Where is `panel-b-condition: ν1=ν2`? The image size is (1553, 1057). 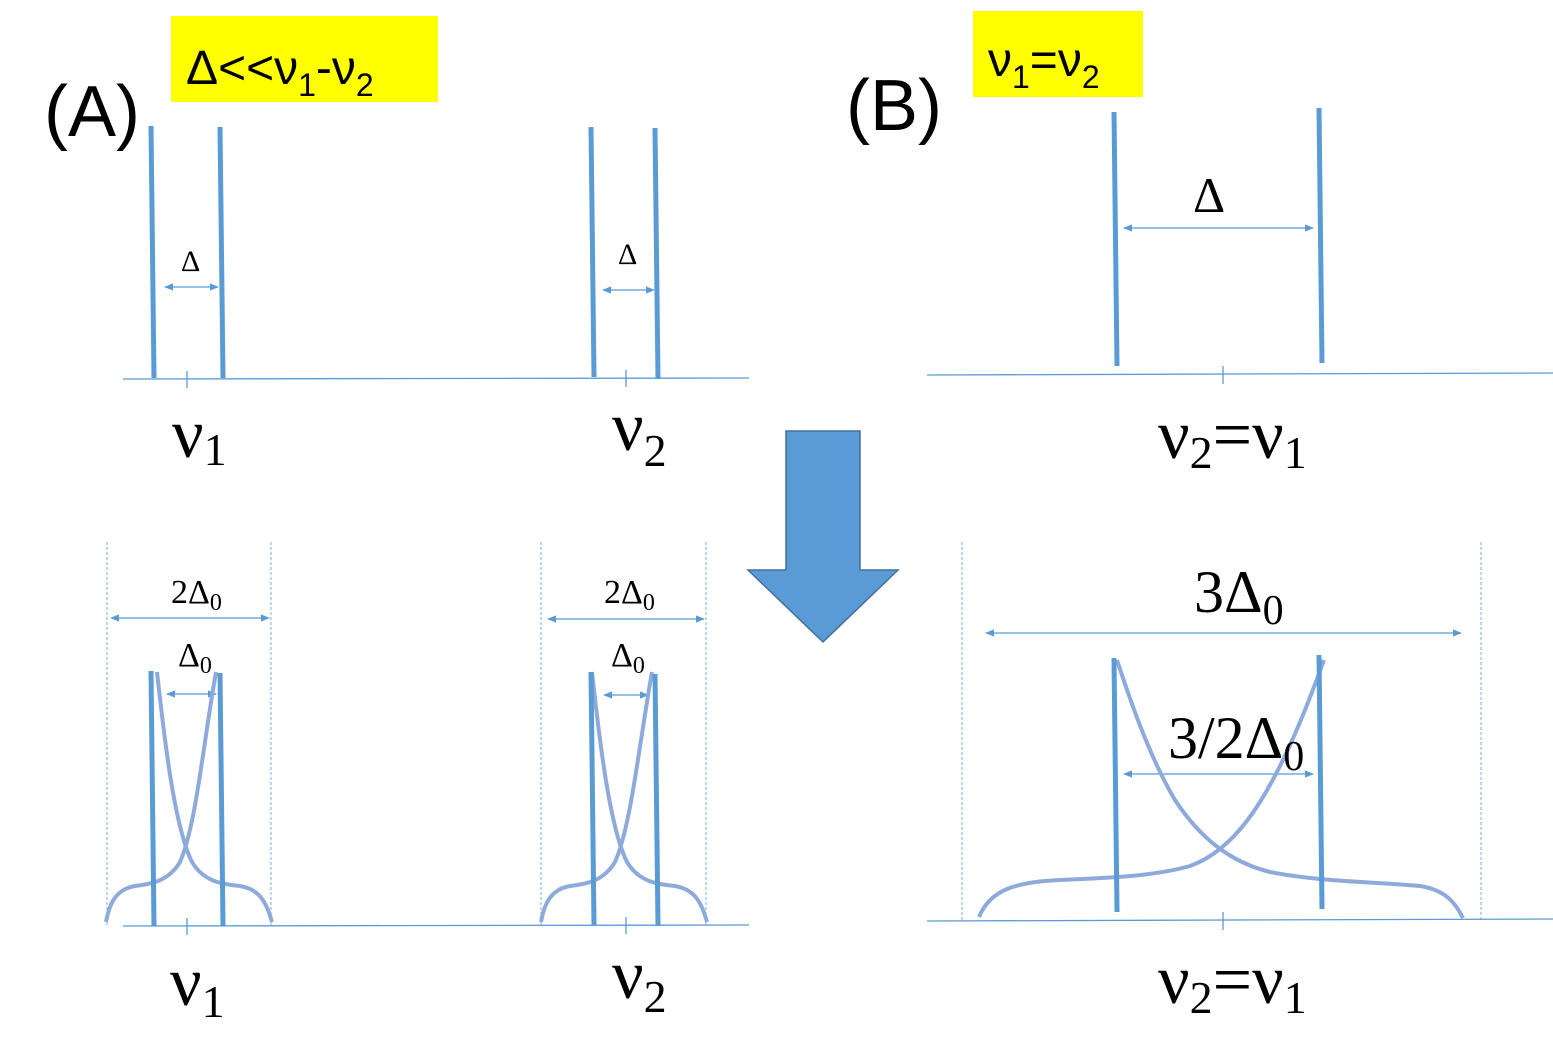 panel-b-condition: ν1=ν2 is located at coordinates (1044, 64).